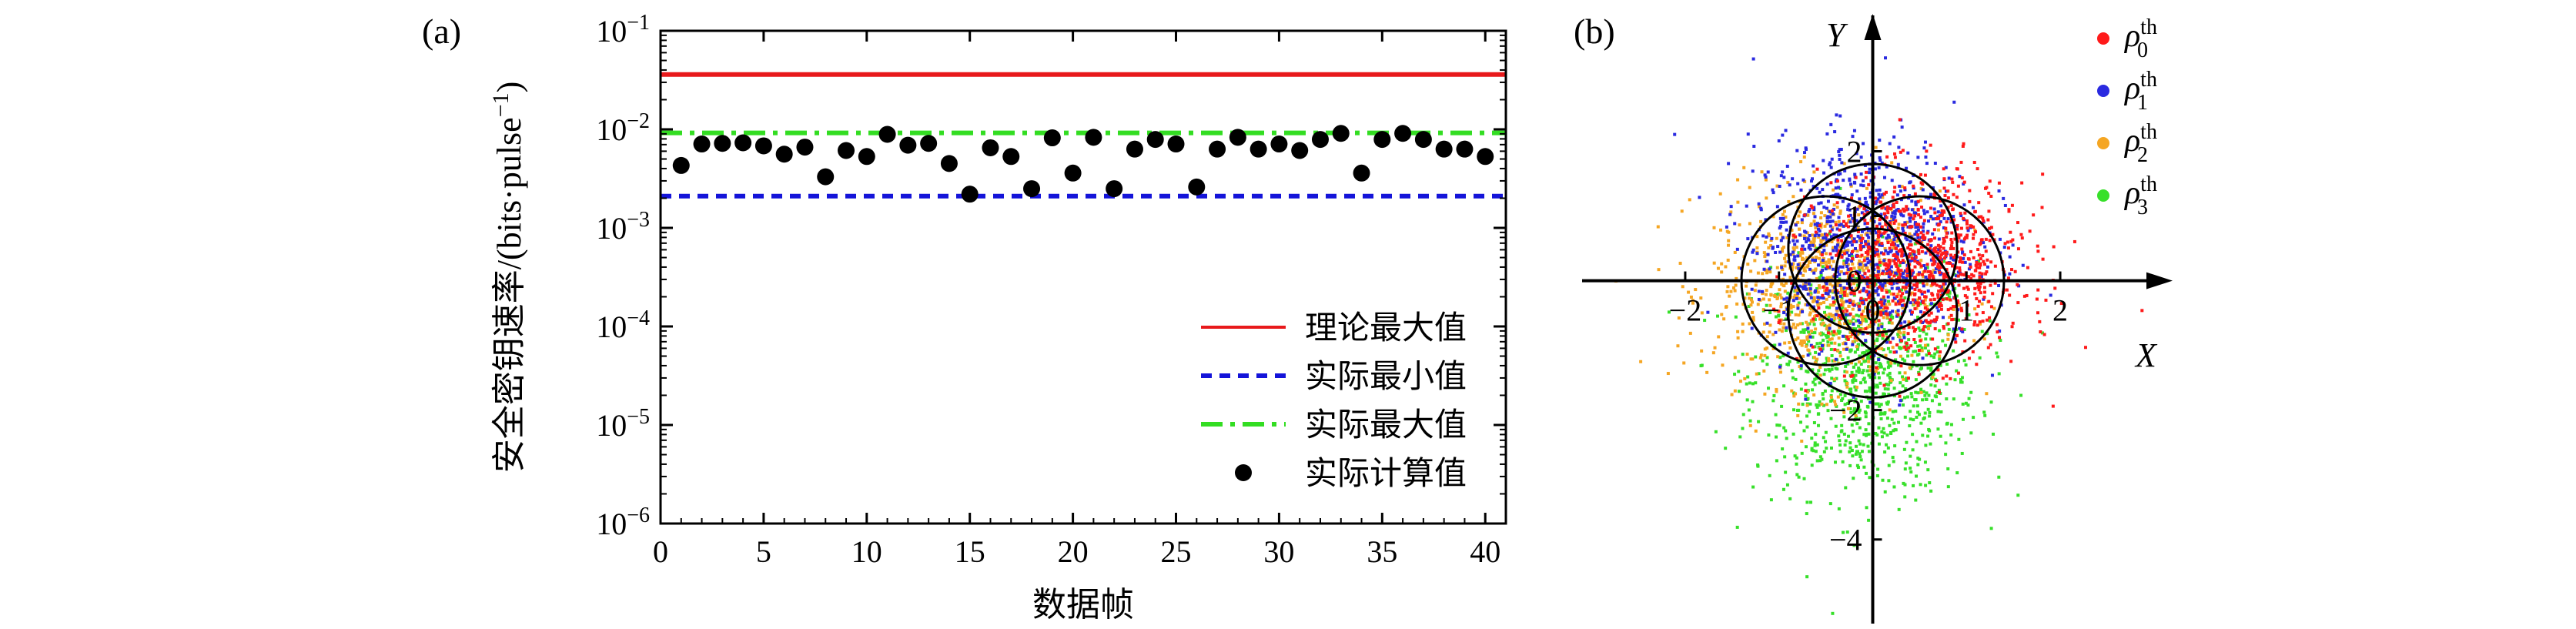  What do you see at coordinates (2140, 195) in the screenshot?
I see `legend-label: ρth 3` at bounding box center [2140, 195].